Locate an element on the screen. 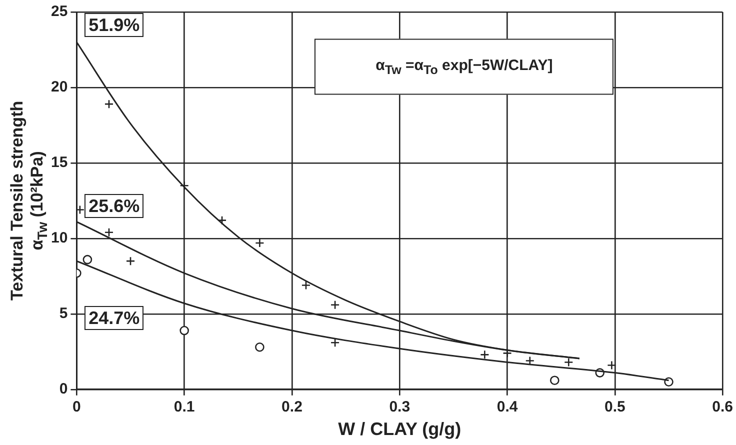 The image size is (736, 445). label-box: 51.9% is located at coordinates (114, 25).